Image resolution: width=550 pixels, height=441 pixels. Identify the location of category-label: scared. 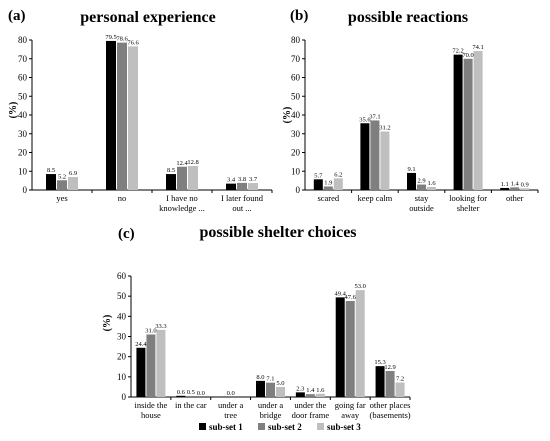
(328, 198).